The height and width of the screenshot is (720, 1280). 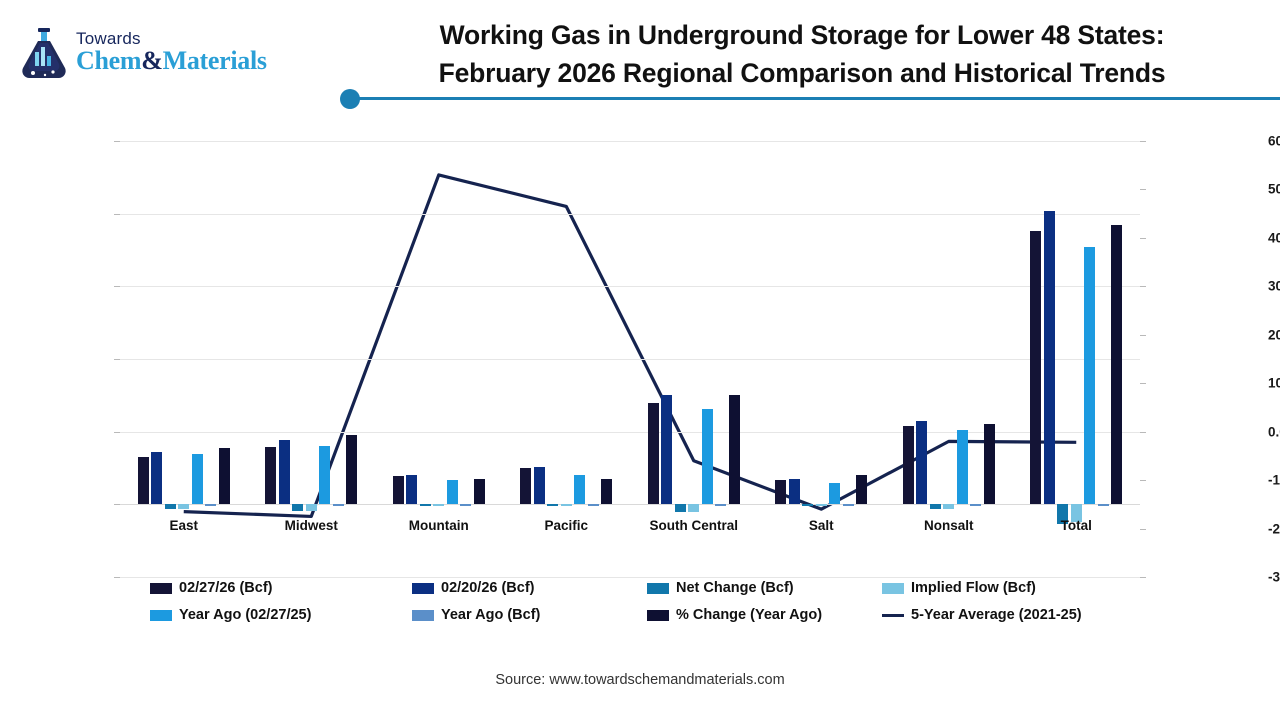 What do you see at coordinates (1274, 529) in the screenshot?
I see `secondary-y-axis-tick-label: -20.00%` at bounding box center [1274, 529].